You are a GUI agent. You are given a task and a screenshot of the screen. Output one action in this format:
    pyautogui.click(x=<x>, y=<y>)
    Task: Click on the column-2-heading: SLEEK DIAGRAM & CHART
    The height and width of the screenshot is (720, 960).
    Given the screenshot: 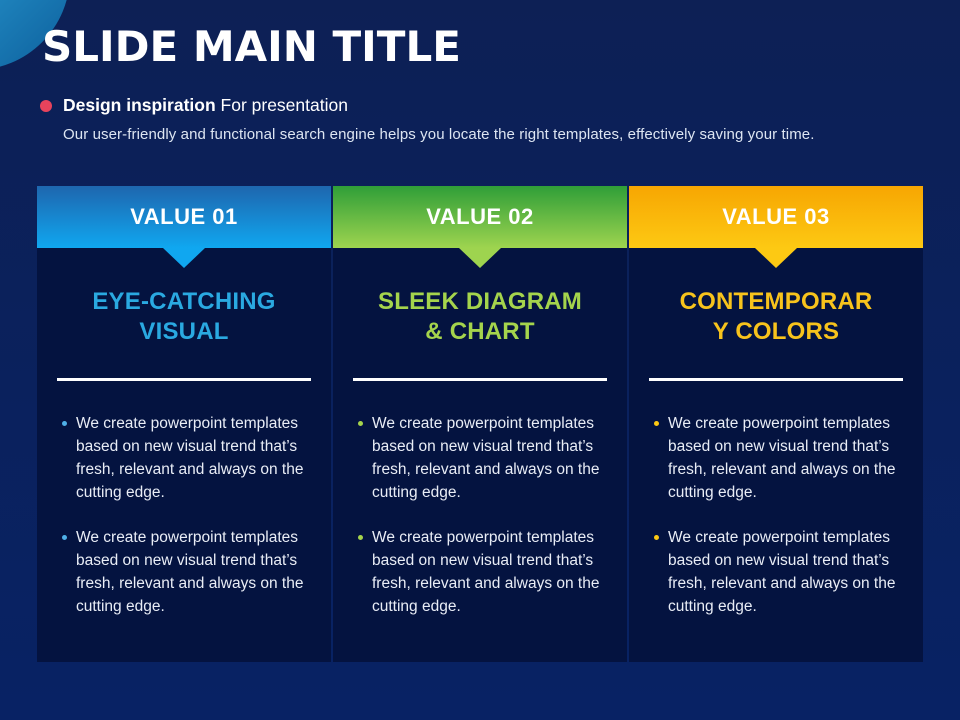 What is the action you would take?
    pyautogui.click(x=480, y=317)
    